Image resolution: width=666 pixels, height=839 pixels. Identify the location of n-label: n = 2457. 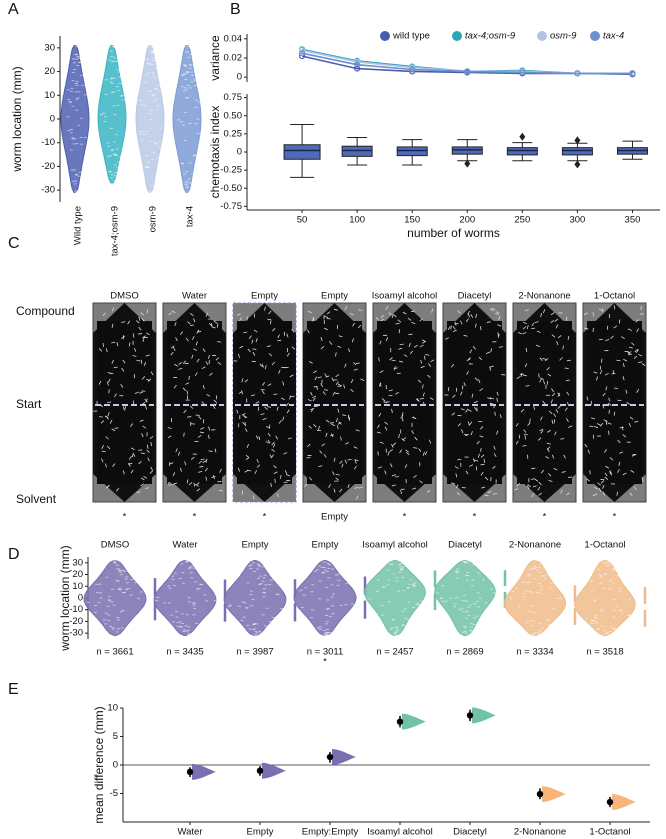
(394, 652).